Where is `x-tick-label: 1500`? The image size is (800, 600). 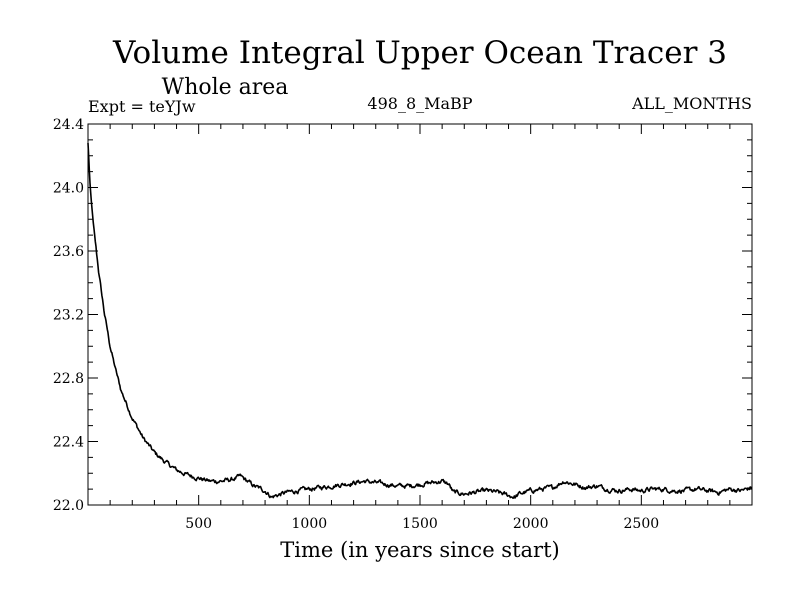
x-tick-label: 1500 is located at coordinates (420, 524).